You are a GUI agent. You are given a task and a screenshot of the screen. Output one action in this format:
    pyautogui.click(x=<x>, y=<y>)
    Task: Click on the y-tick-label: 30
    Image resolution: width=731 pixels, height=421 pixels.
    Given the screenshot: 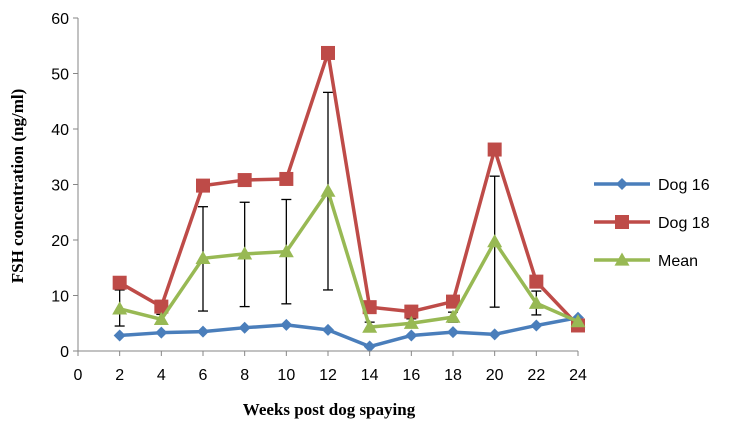 What is the action you would take?
    pyautogui.click(x=60, y=186)
    